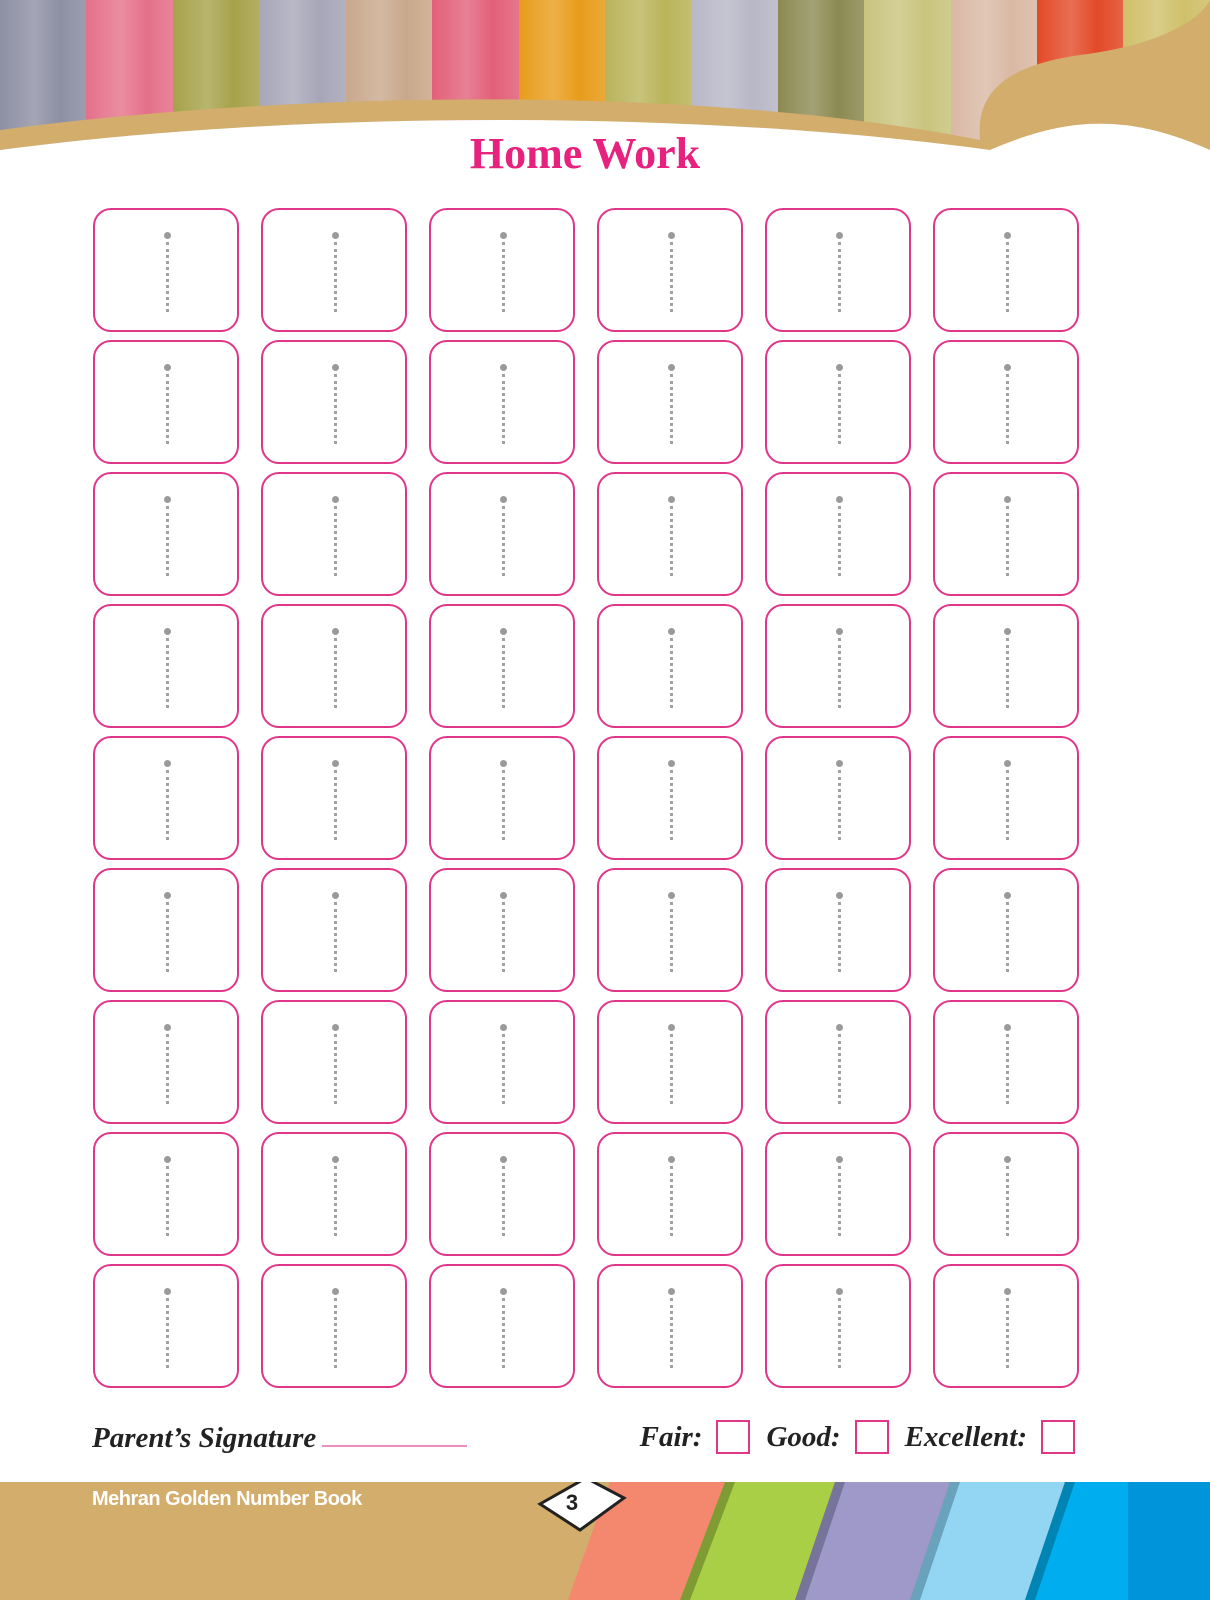 This screenshot has width=1210, height=1600. I want to click on good-checkbox, so click(871, 1437).